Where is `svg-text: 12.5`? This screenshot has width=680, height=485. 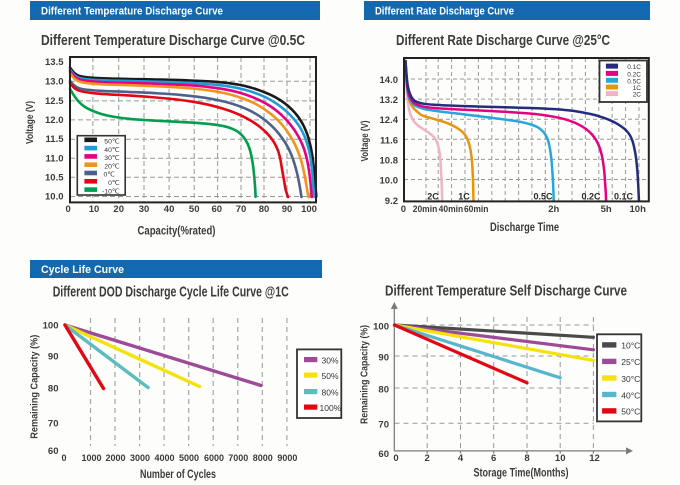 svg-text: 12.5 is located at coordinates (54, 101).